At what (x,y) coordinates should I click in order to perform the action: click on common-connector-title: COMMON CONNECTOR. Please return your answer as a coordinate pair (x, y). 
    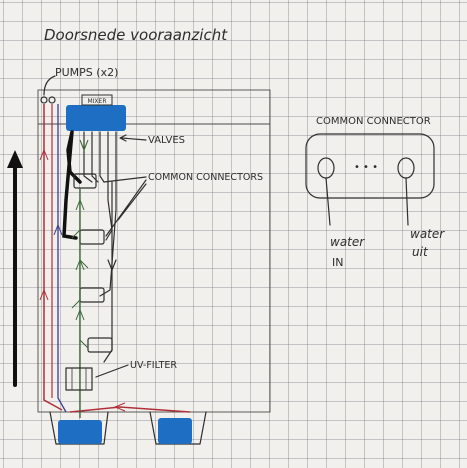
    Looking at the image, I should click on (373, 121).